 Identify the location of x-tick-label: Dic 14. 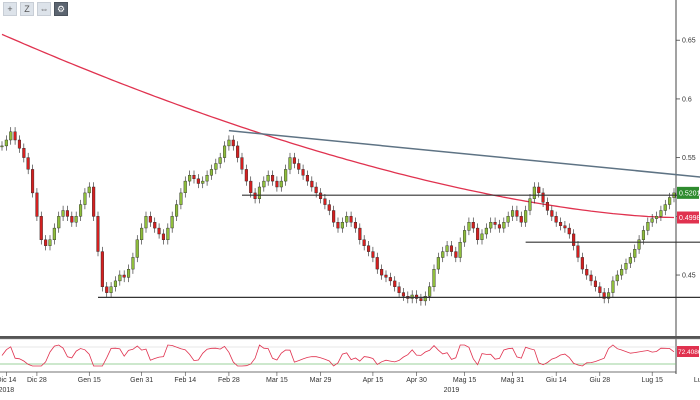
(8, 380).